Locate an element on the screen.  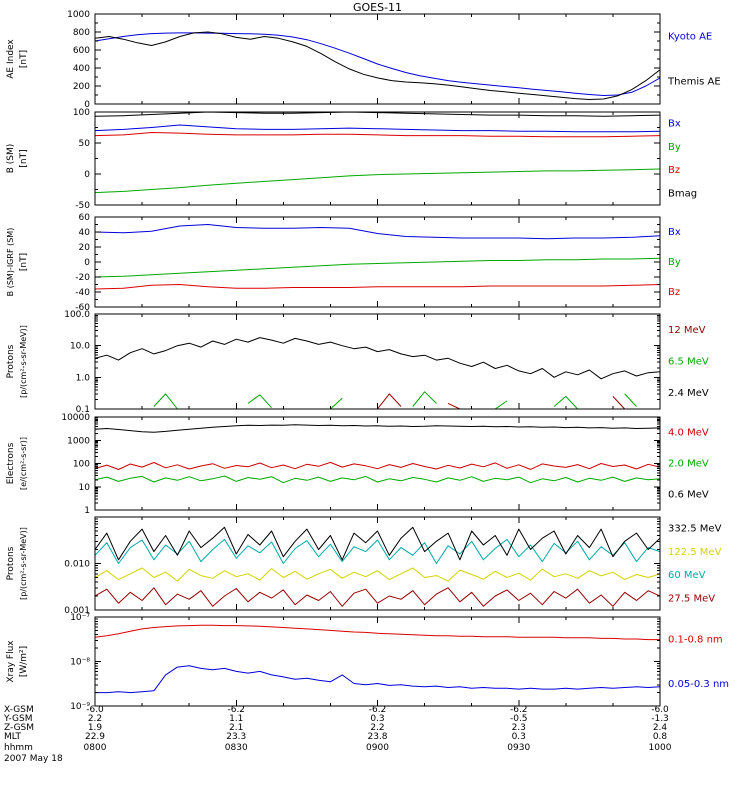
y-tick-label: 50 is located at coordinates (85, 144).